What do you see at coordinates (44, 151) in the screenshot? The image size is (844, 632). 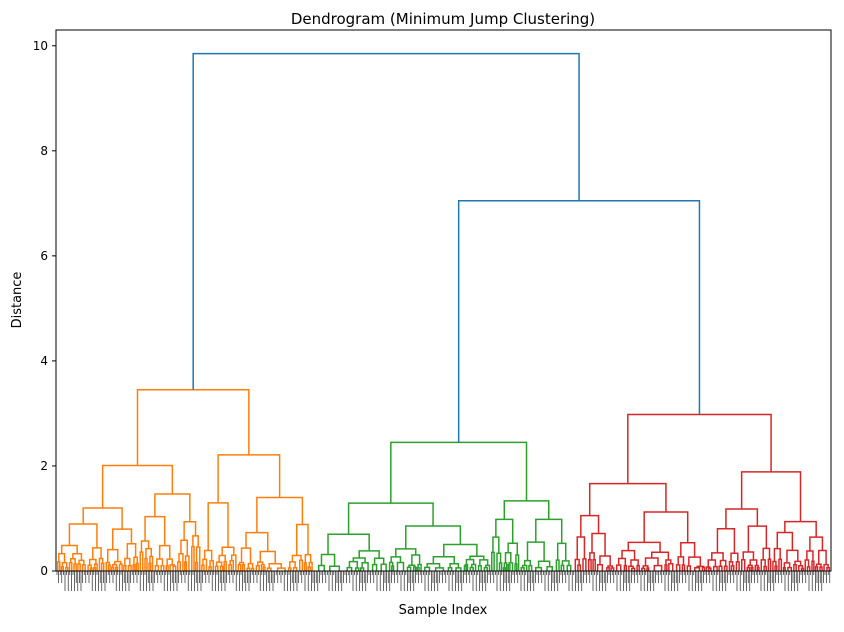 I see `y-tick-label: 8` at bounding box center [44, 151].